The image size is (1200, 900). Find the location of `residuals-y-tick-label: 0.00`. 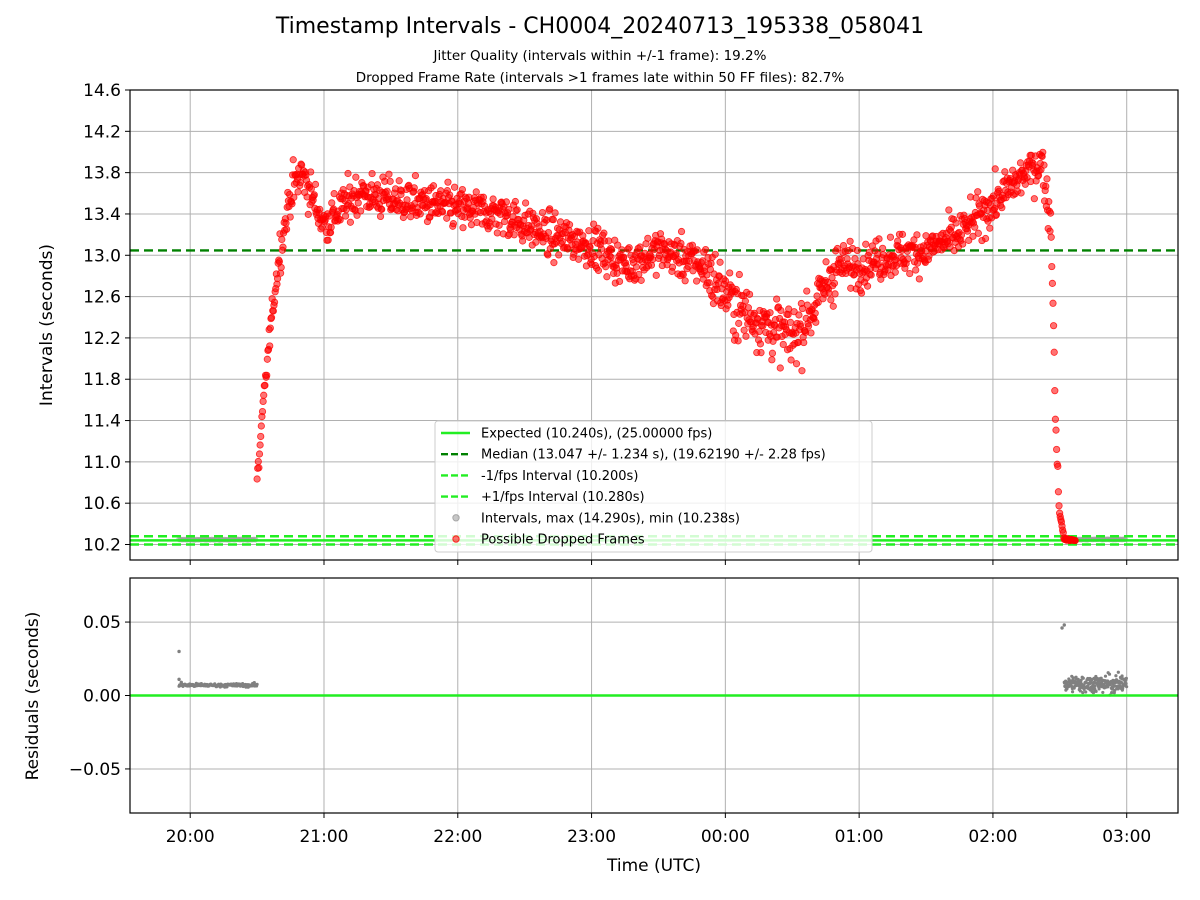

residuals-y-tick-label: 0.00 is located at coordinates (102, 697).